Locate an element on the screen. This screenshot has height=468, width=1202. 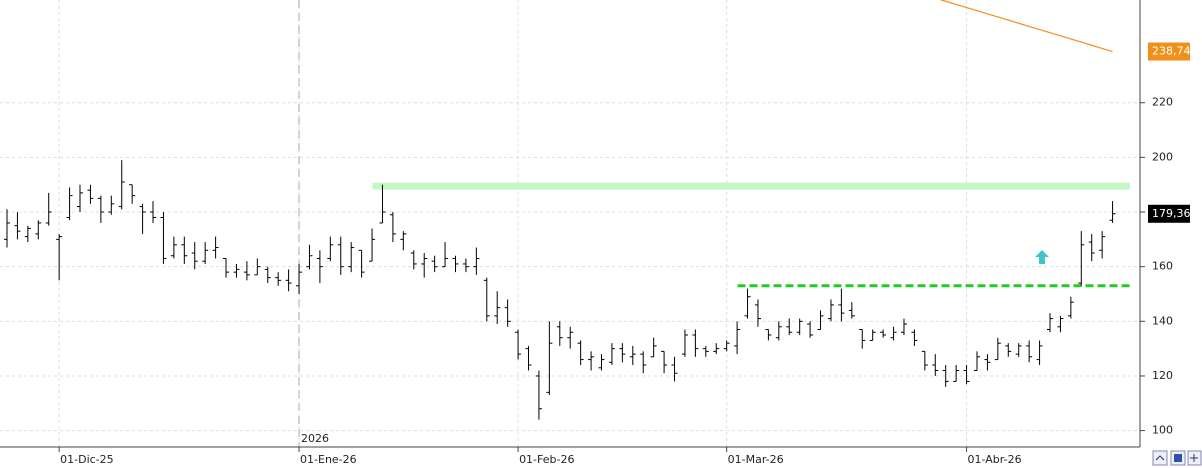
y-tick-label: 160 is located at coordinates (1162, 266).